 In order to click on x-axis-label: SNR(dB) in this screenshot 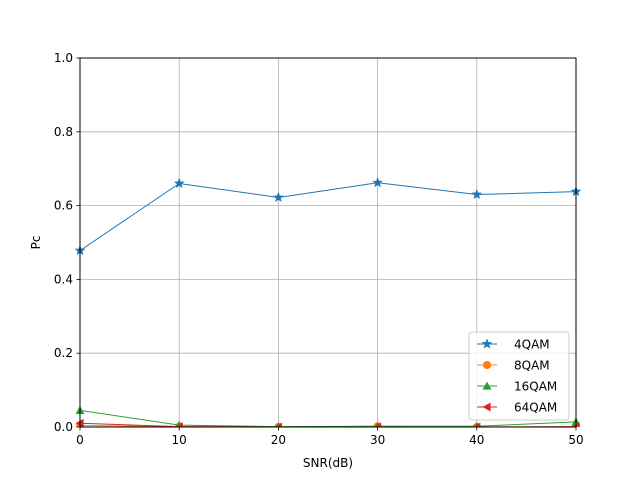, I will do `click(328, 463)`.